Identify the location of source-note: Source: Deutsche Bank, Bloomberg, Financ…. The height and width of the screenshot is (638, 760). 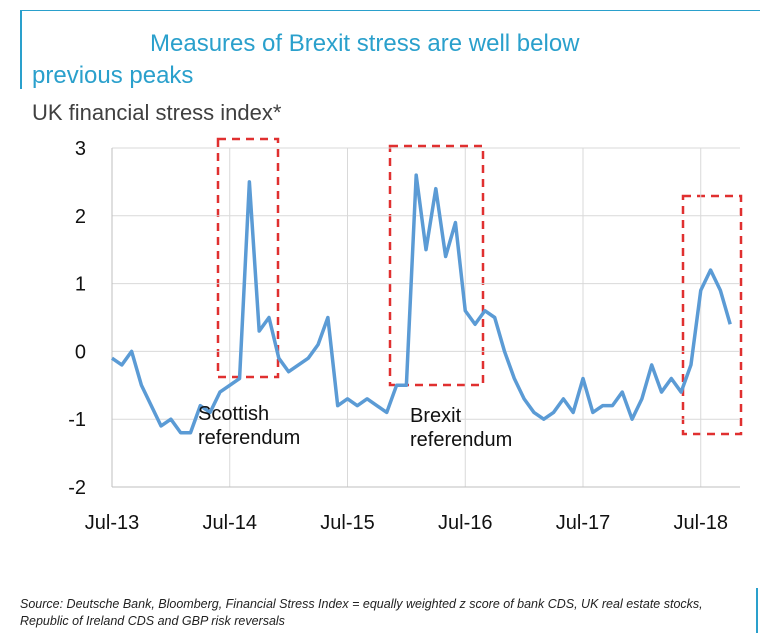
(361, 612).